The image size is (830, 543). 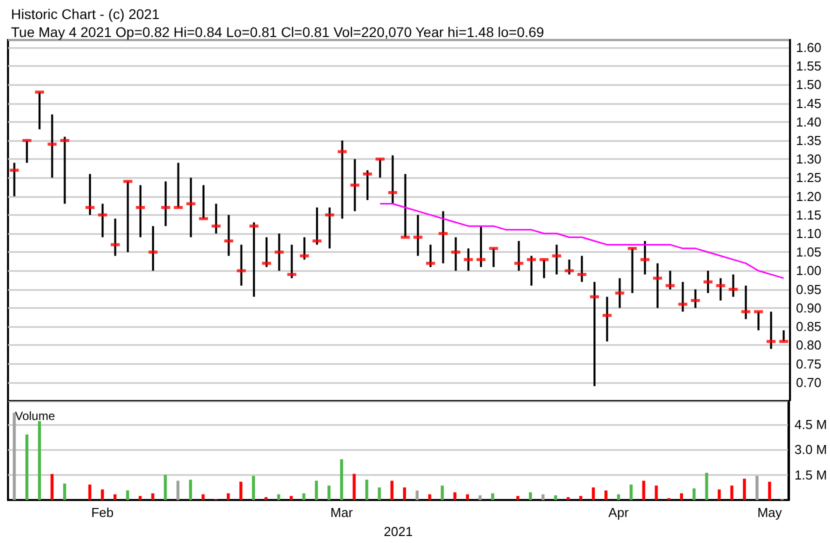 I want to click on y-tick-label: 1.25, so click(x=809, y=178).